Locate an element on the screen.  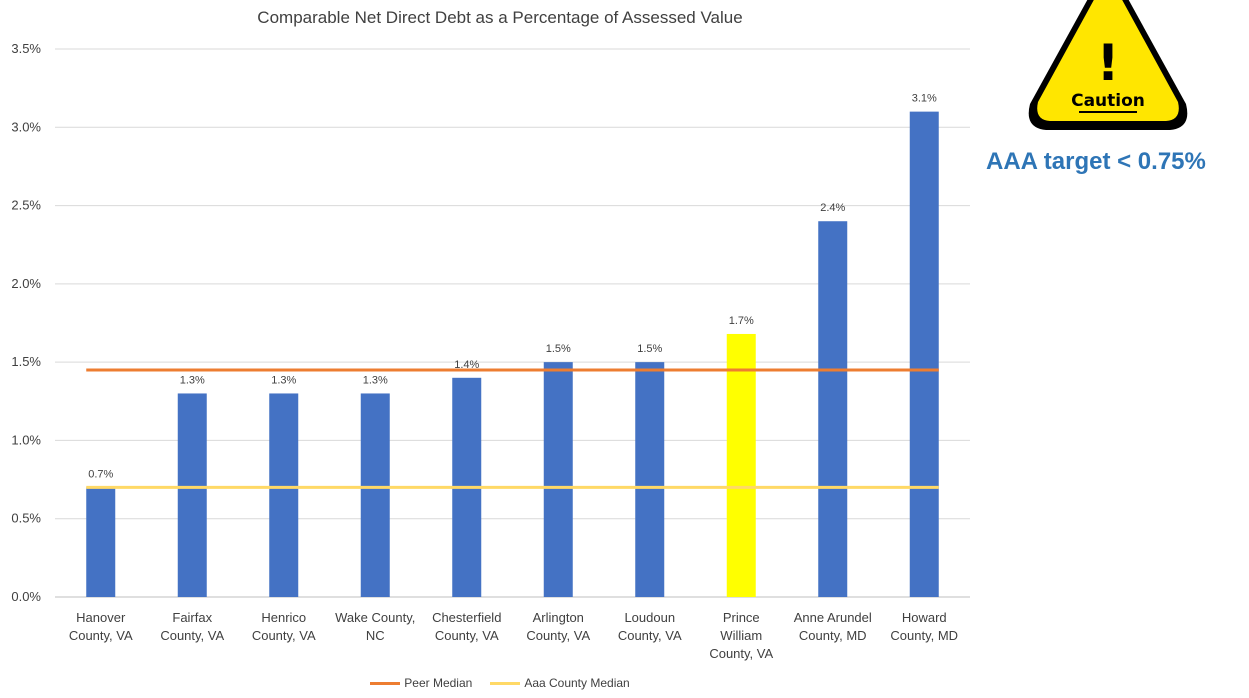
x-tick-label: Fairfax County, VA is located at coordinates (192, 626).